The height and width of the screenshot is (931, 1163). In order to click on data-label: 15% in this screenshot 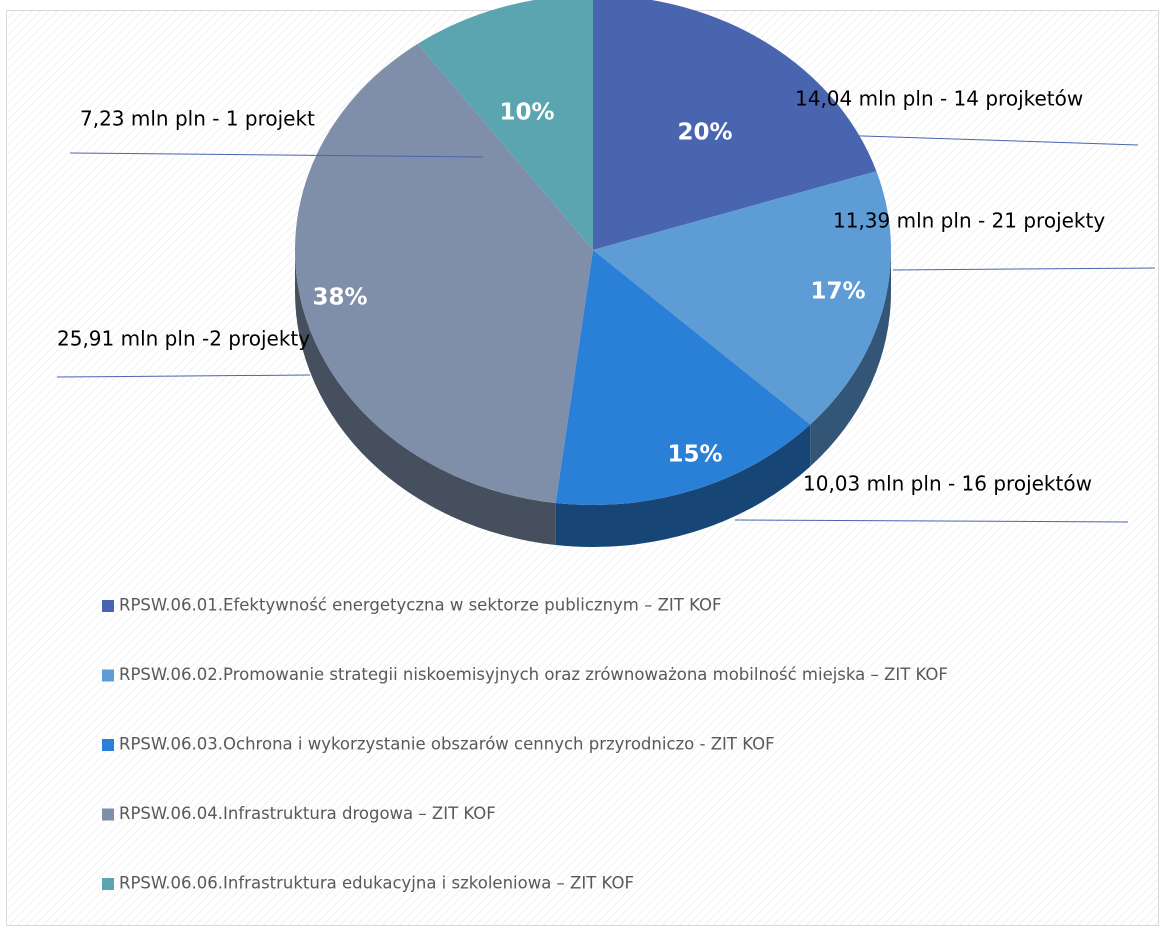, I will do `click(694, 455)`.